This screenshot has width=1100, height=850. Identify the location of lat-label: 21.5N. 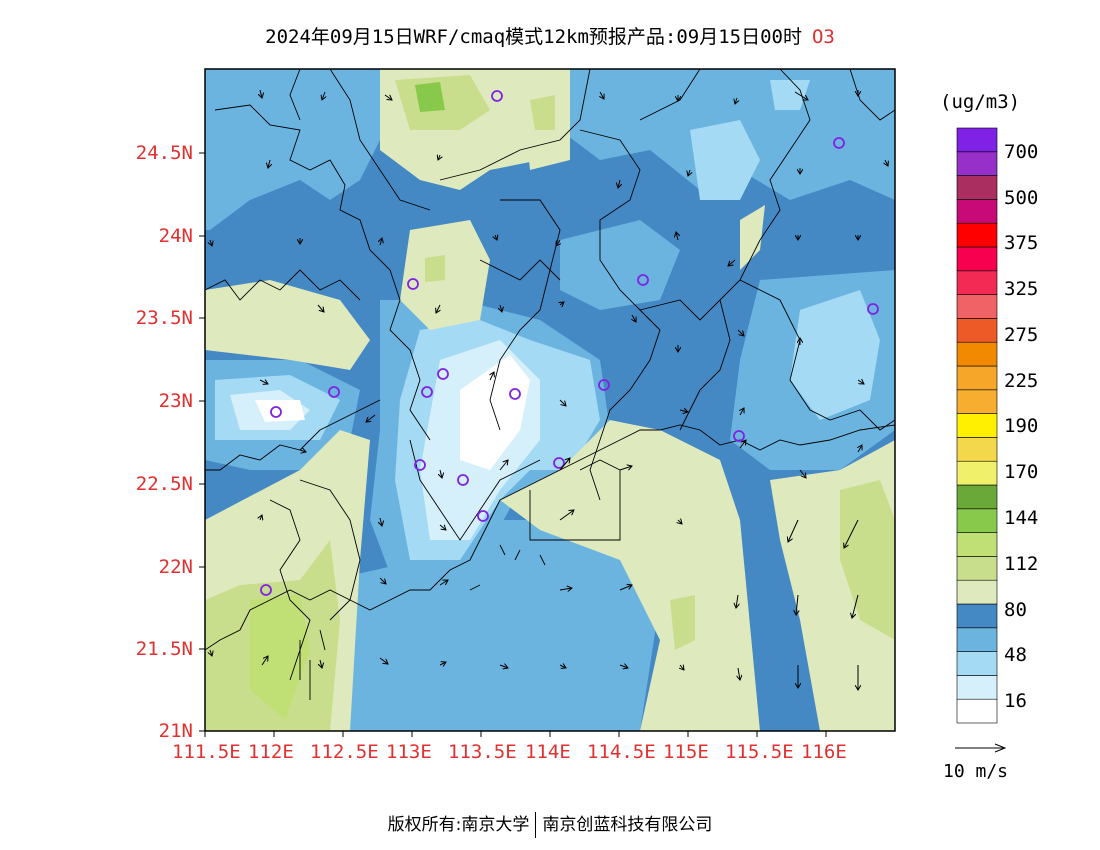
(164, 649).